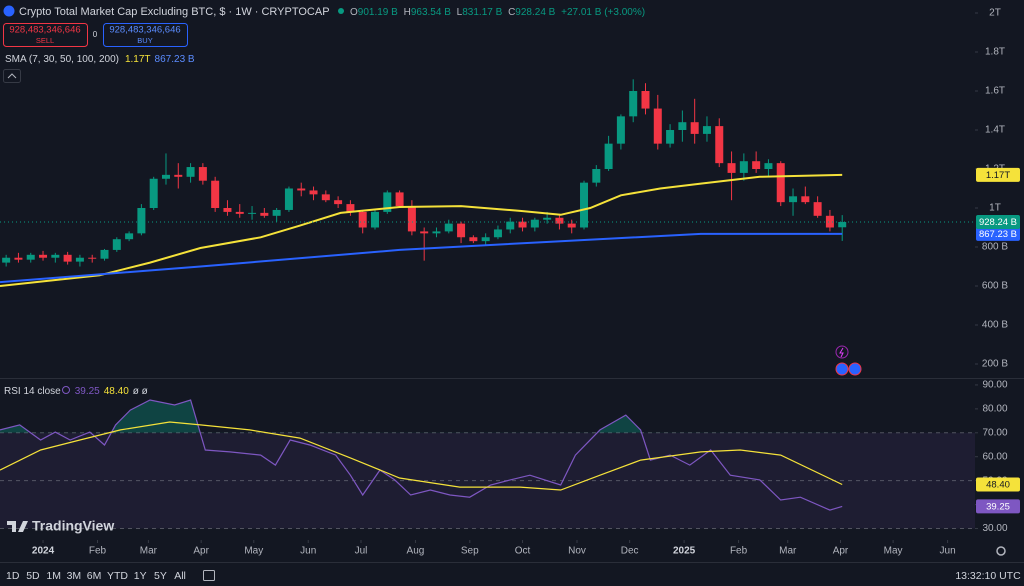  Describe the element at coordinates (43, 551) in the screenshot. I see `x-tick-label: 2024` at that location.